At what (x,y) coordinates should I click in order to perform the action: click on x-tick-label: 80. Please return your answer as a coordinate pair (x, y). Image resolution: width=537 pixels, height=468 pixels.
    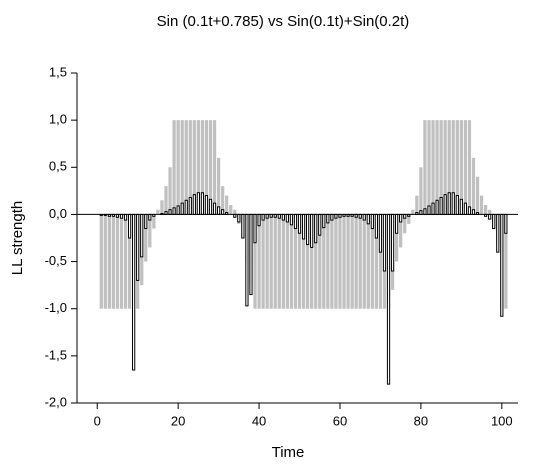
    Looking at the image, I should click on (421, 420).